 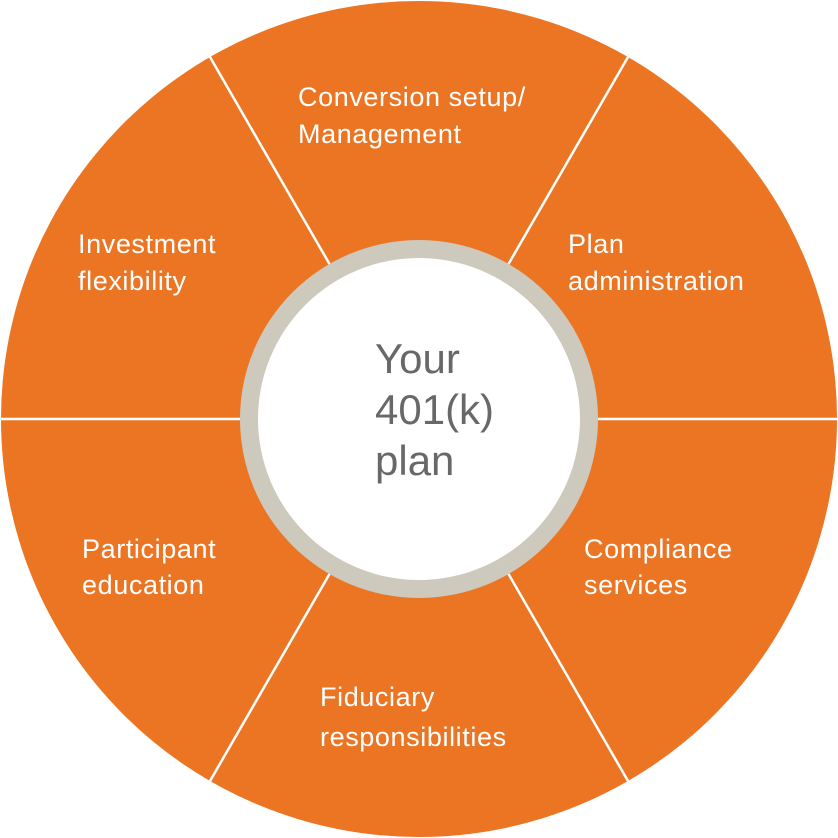 What do you see at coordinates (434, 409) in the screenshot?
I see `center-title-line-2: 401(k)` at bounding box center [434, 409].